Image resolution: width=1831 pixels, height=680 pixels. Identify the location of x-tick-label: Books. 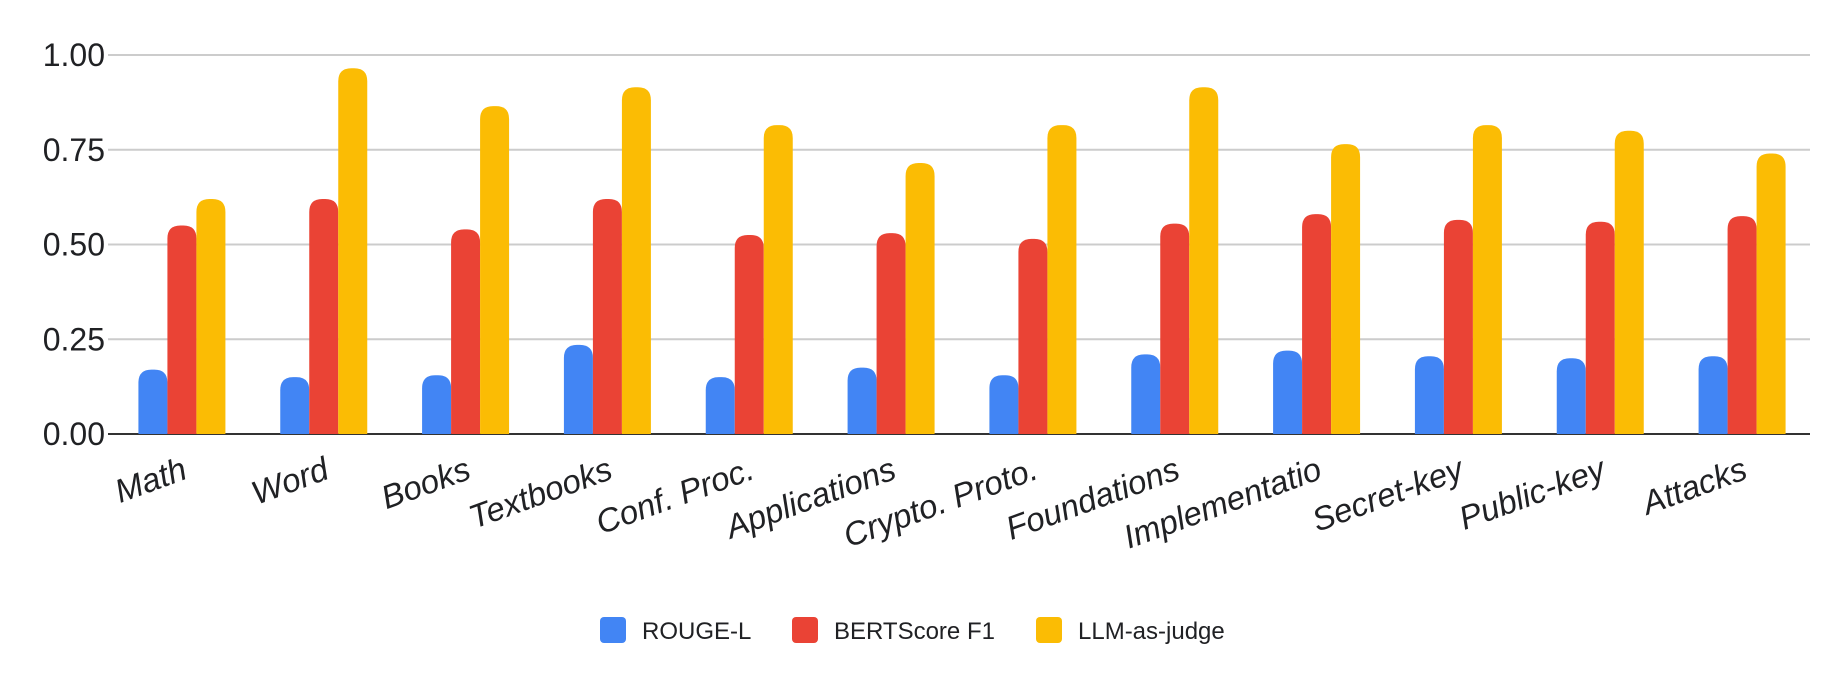
(425, 483).